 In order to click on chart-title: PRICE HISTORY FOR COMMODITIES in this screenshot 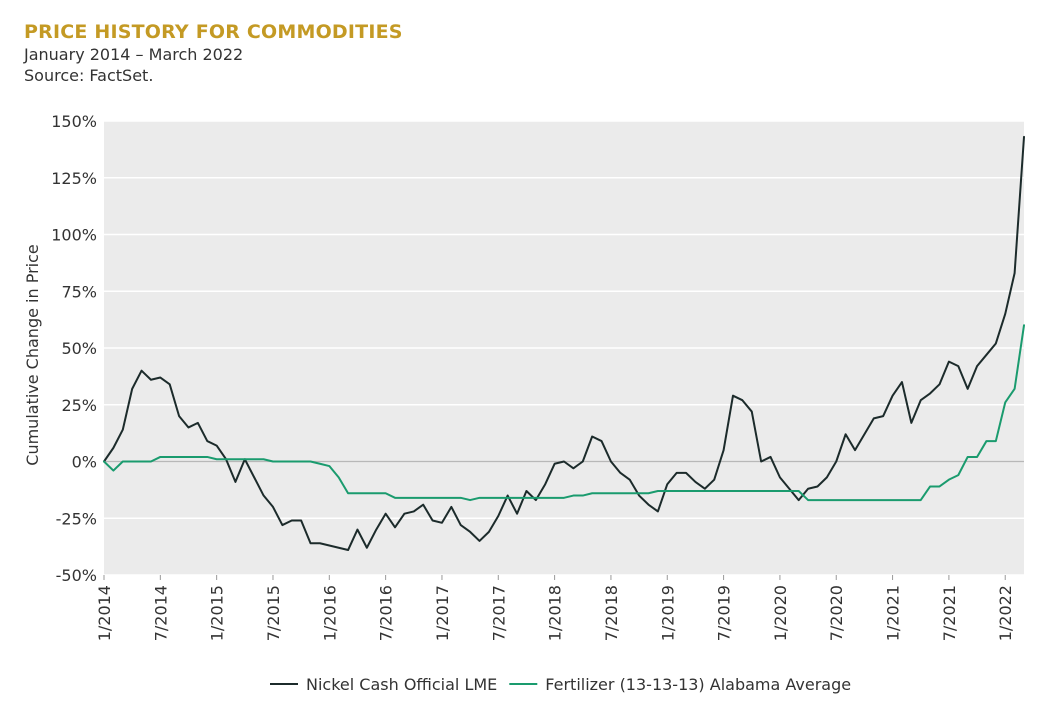, I will do `click(213, 32)`.